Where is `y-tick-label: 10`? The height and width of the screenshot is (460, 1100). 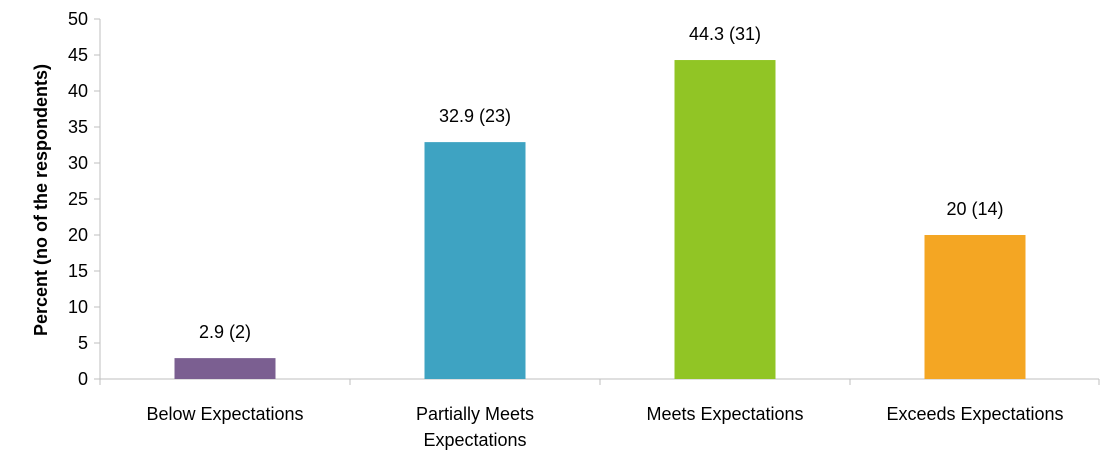
y-tick-label: 10 is located at coordinates (78, 307).